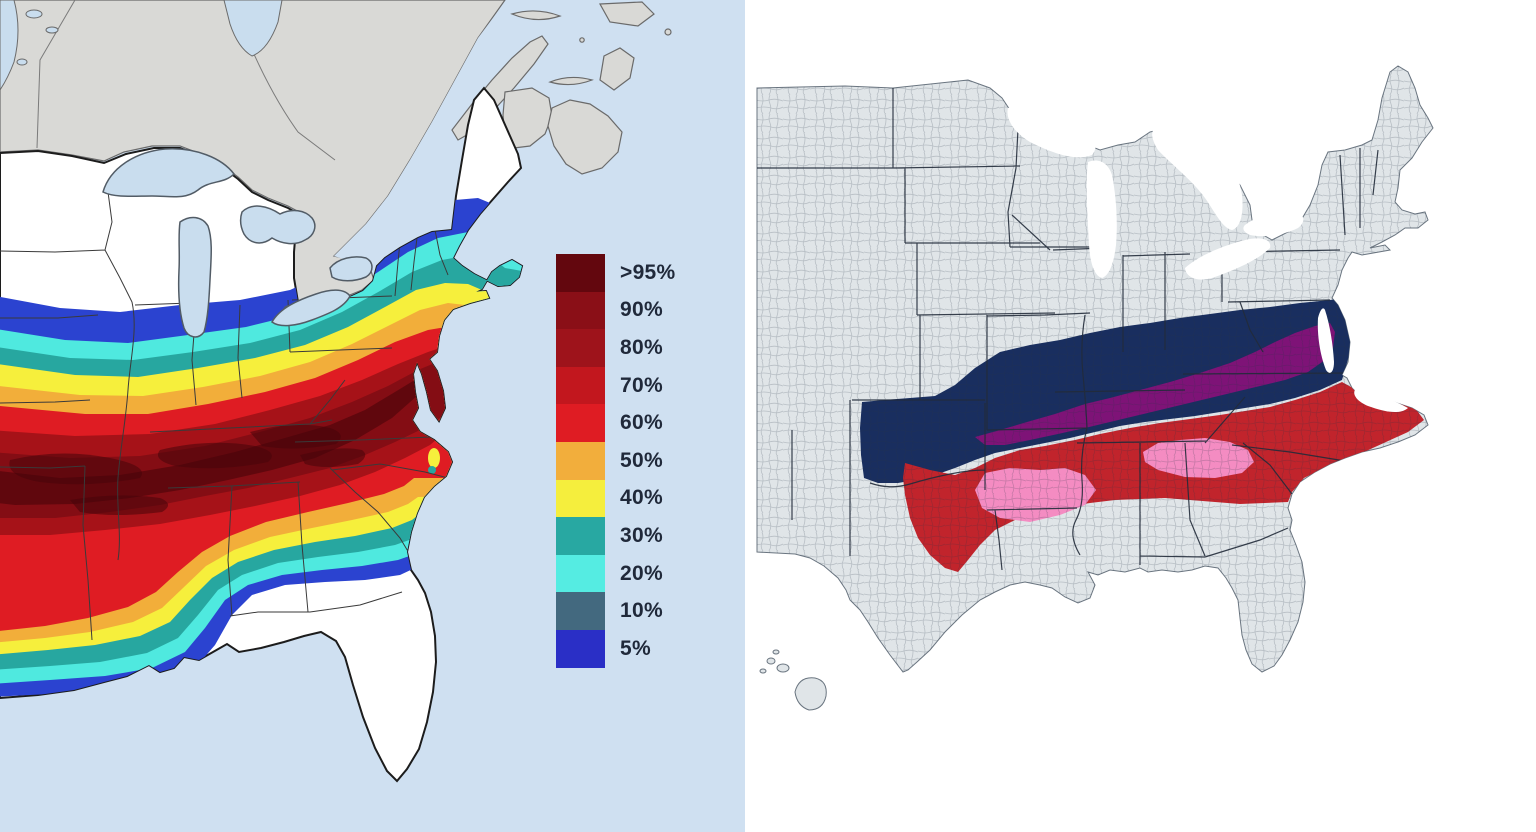 The height and width of the screenshot is (832, 1536). What do you see at coordinates (1325, 340) in the screenshot?
I see `chesapeake-bay` at bounding box center [1325, 340].